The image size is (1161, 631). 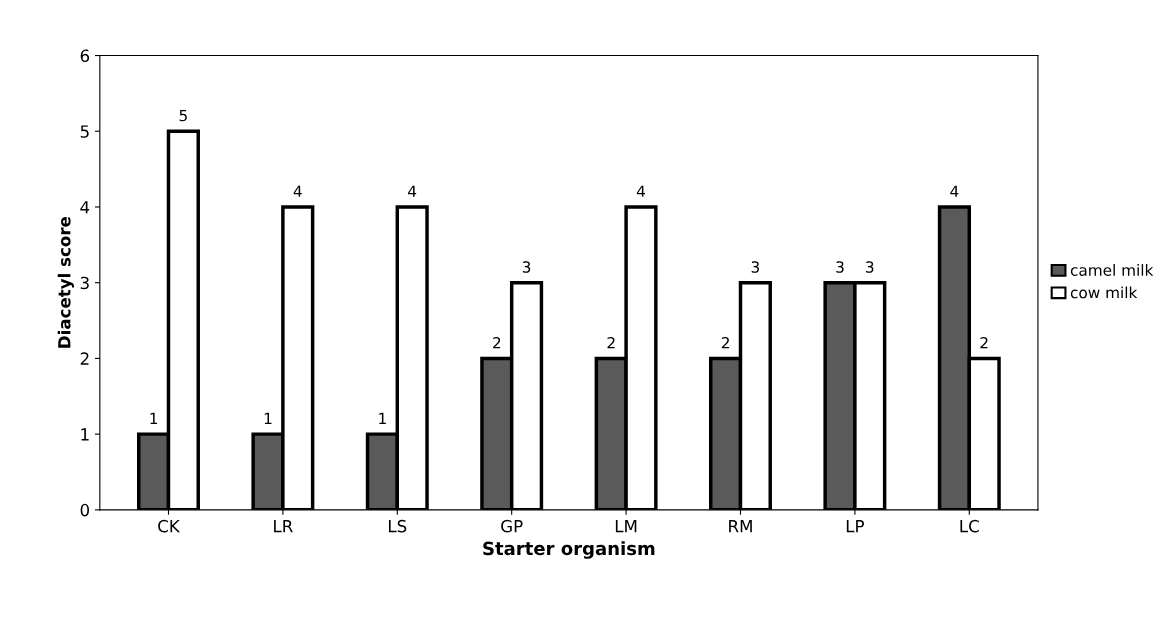 I want to click on x-tick-label: LR, so click(x=283, y=526).